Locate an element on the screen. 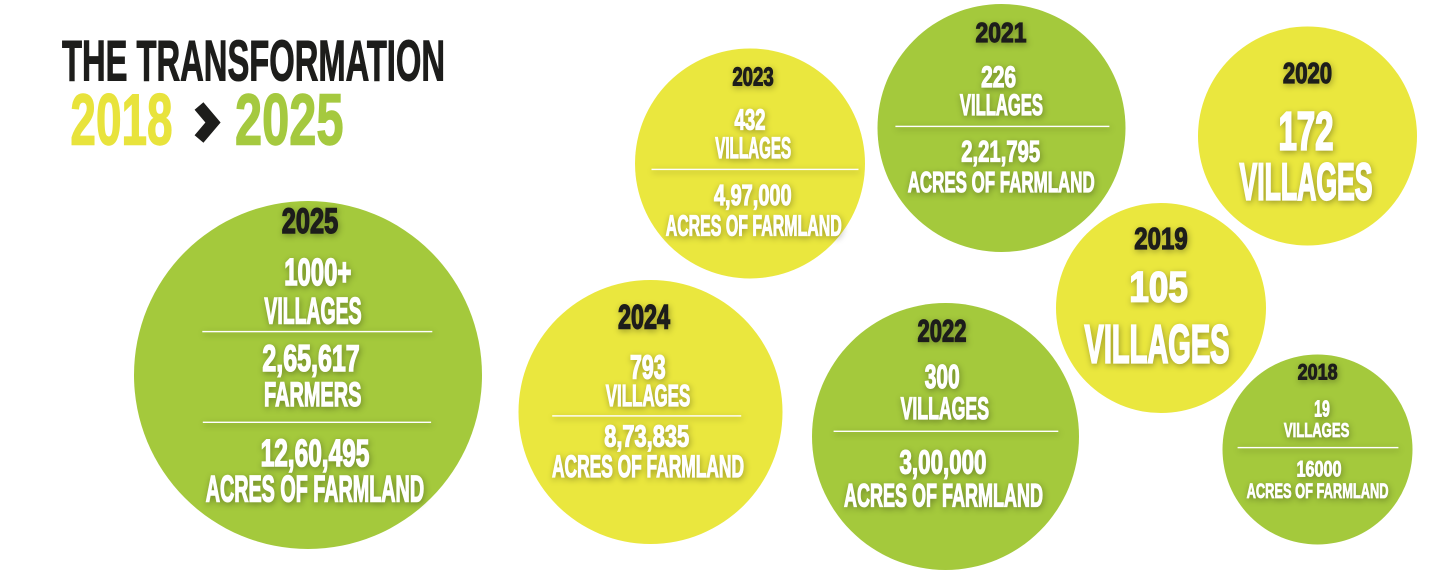 This screenshot has height=581, width=1440. svg-text: 12,60,495 is located at coordinates (315, 454).